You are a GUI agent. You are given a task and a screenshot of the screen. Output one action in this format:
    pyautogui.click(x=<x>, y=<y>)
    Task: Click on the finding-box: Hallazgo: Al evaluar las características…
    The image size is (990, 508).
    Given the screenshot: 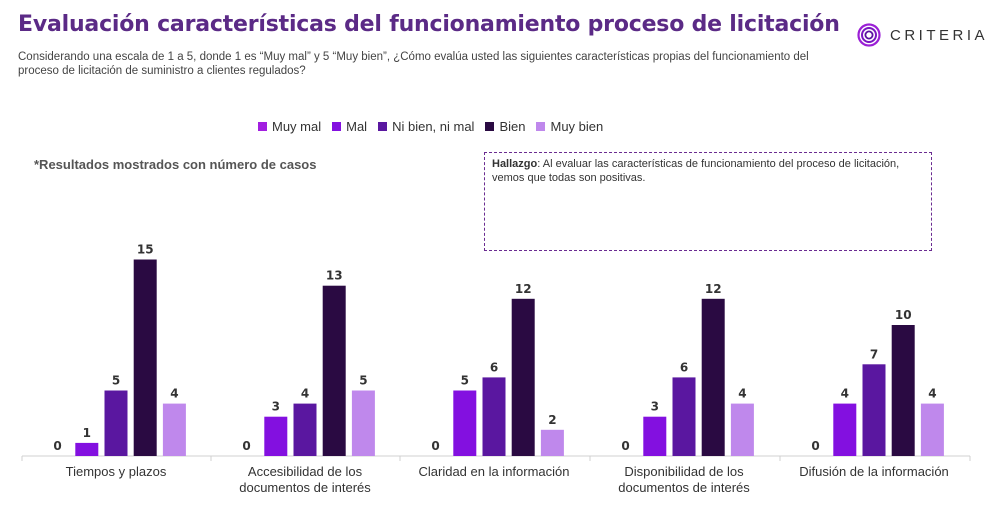 What is the action you would take?
    pyautogui.click(x=708, y=201)
    